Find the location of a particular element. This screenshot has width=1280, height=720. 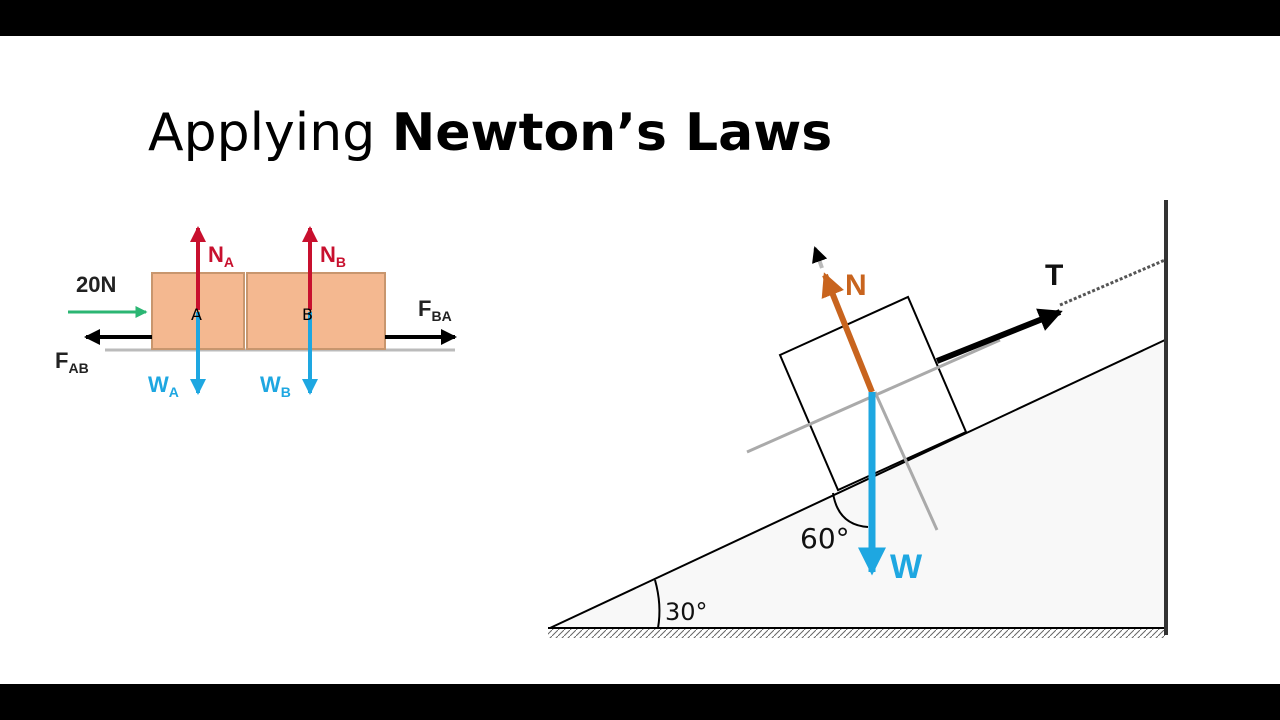

label: 60° is located at coordinates (825, 538).